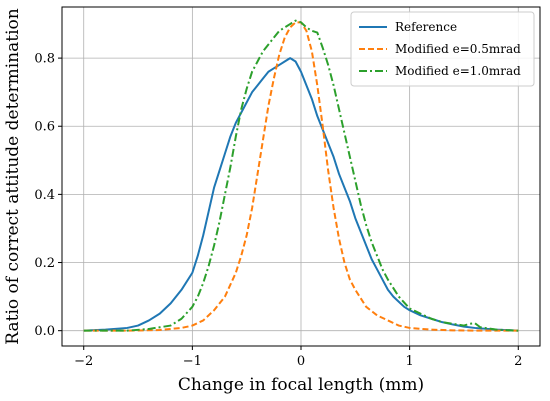 This screenshot has height=401, width=550. What do you see at coordinates (409, 361) in the screenshot?
I see `x-tick-label: 1` at bounding box center [409, 361].